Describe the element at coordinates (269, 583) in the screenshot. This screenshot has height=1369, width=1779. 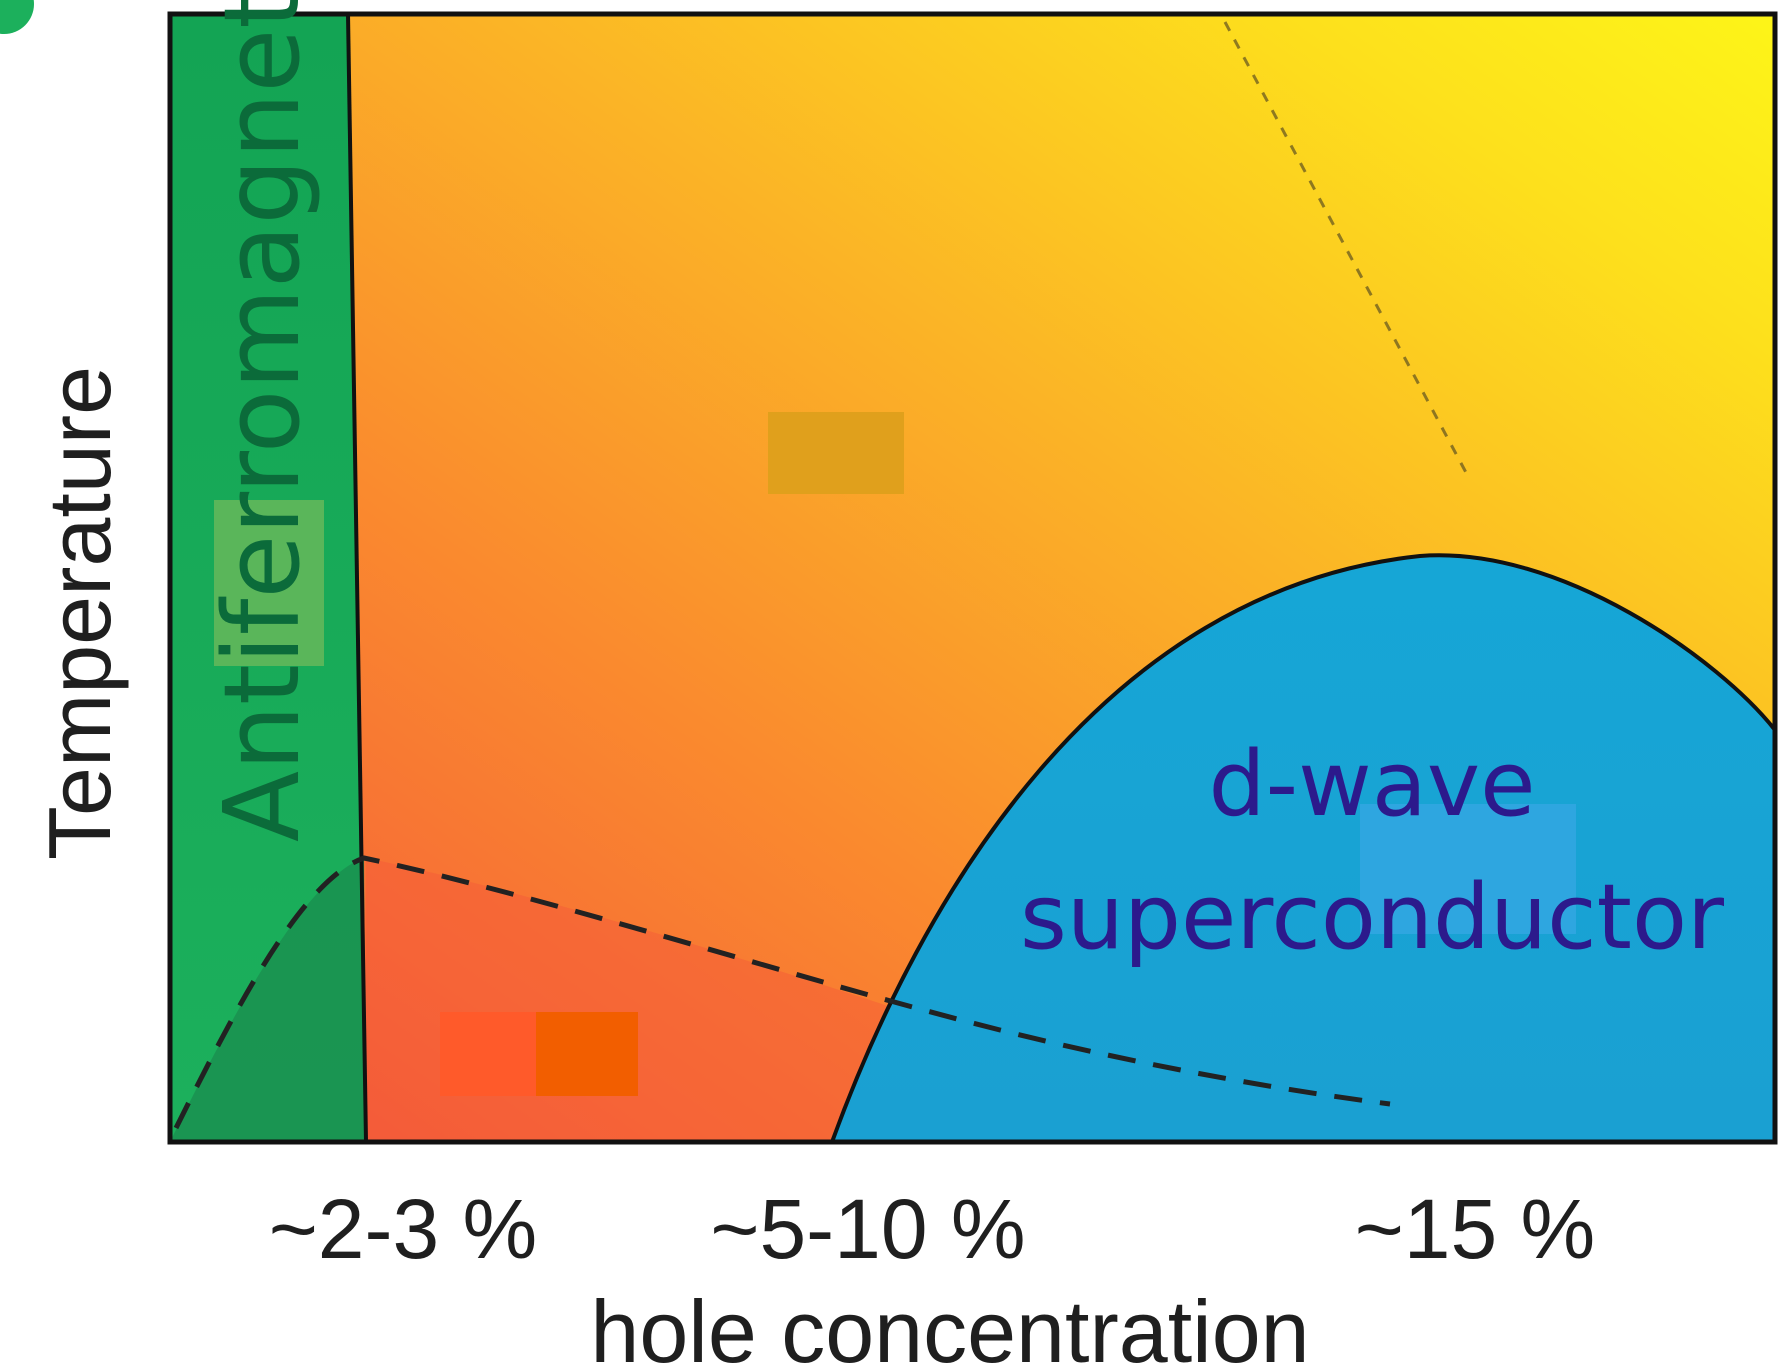
I see `overlay-box-green` at that location.